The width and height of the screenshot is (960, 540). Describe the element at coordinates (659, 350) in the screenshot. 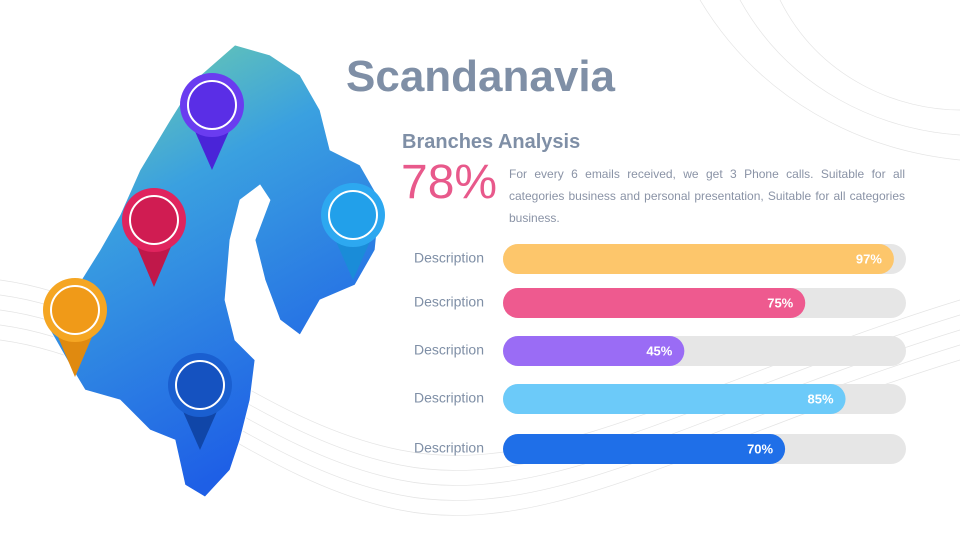

I see `value-label: 45%` at that location.